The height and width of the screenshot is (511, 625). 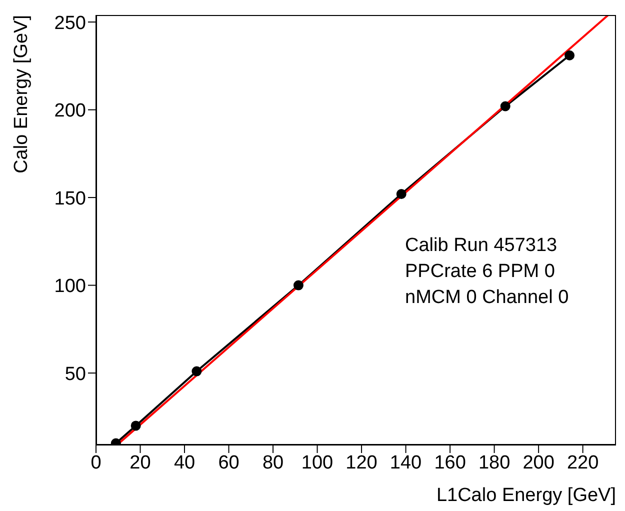 What do you see at coordinates (70, 199) in the screenshot?
I see `y-tick-label: 150` at bounding box center [70, 199].